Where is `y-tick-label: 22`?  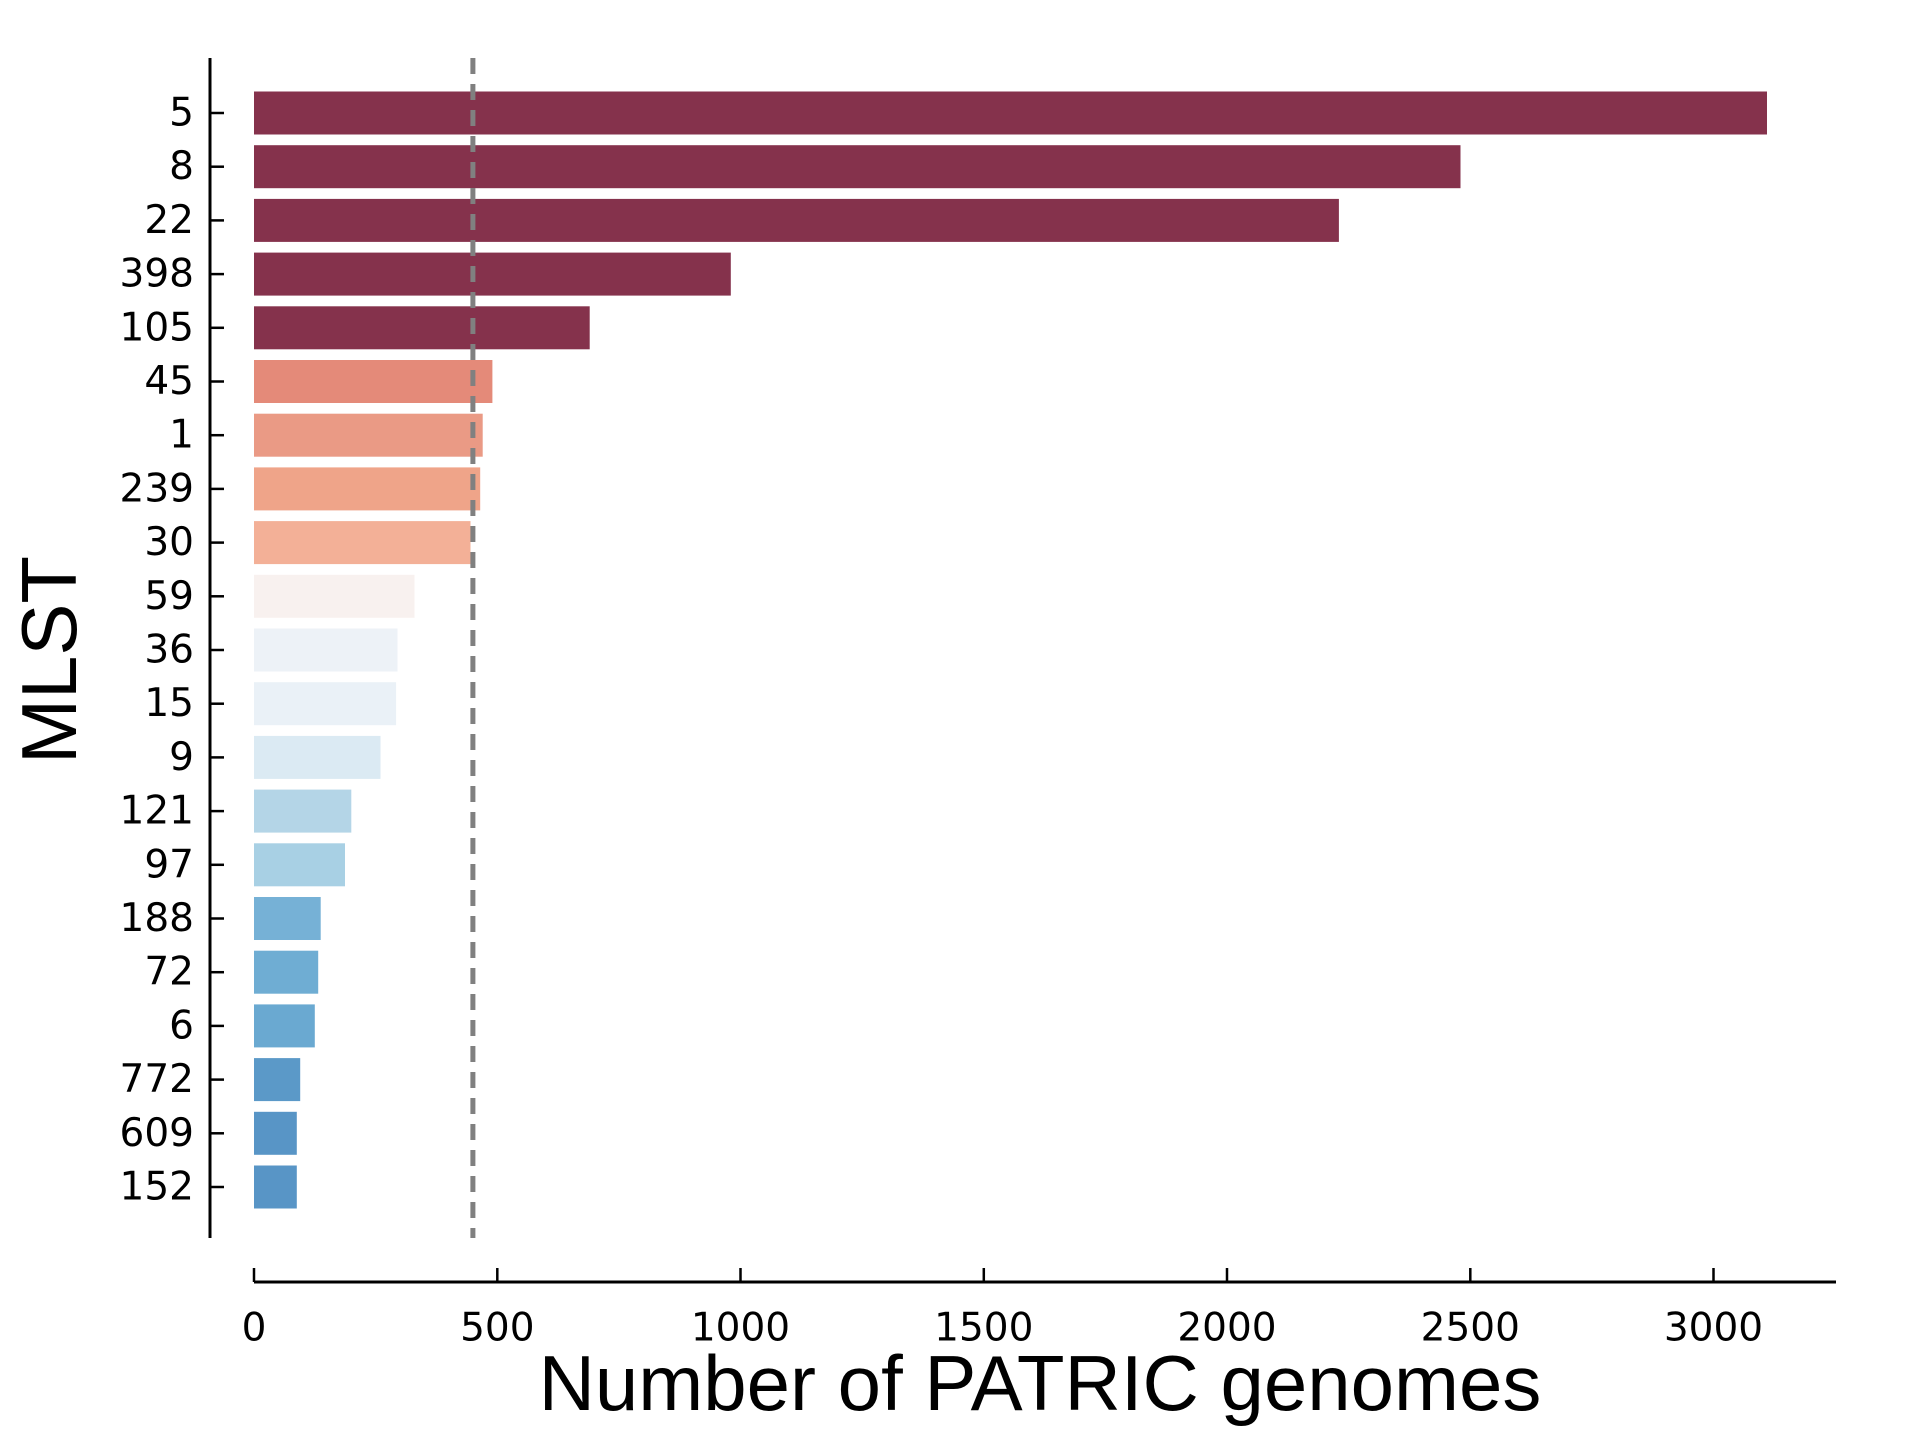 y-tick-label: 22 is located at coordinates (169, 220).